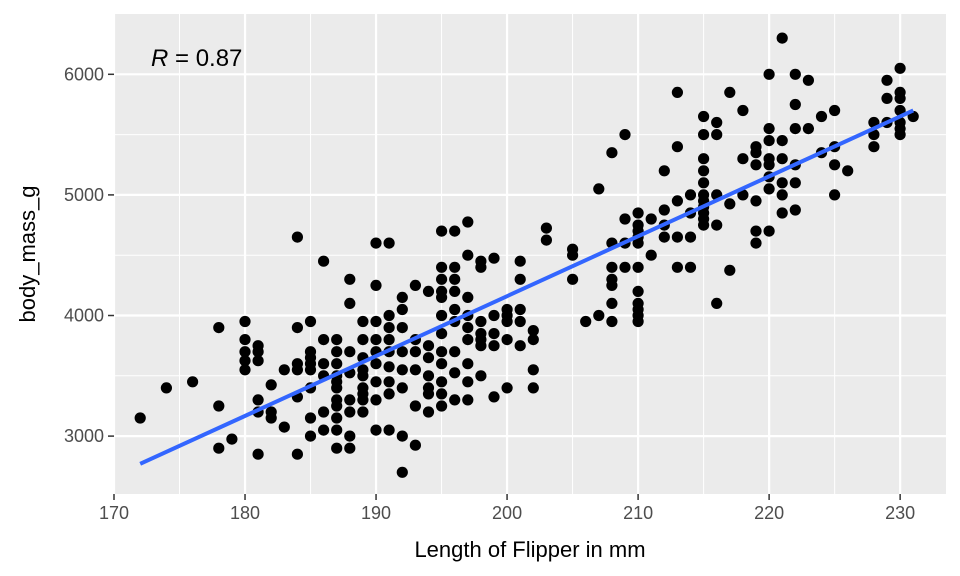 The image size is (960, 576). Describe the element at coordinates (900, 513) in the screenshot. I see `x-tick-label: 230` at that location.